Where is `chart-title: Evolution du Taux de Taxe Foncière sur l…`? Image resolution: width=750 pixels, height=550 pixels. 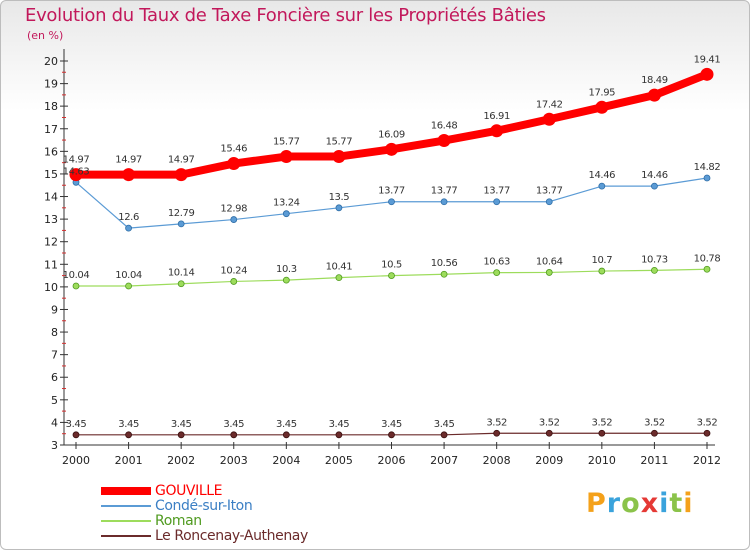
chart-title: Evolution du Taux de Taxe Foncière sur l… is located at coordinates (285, 15).